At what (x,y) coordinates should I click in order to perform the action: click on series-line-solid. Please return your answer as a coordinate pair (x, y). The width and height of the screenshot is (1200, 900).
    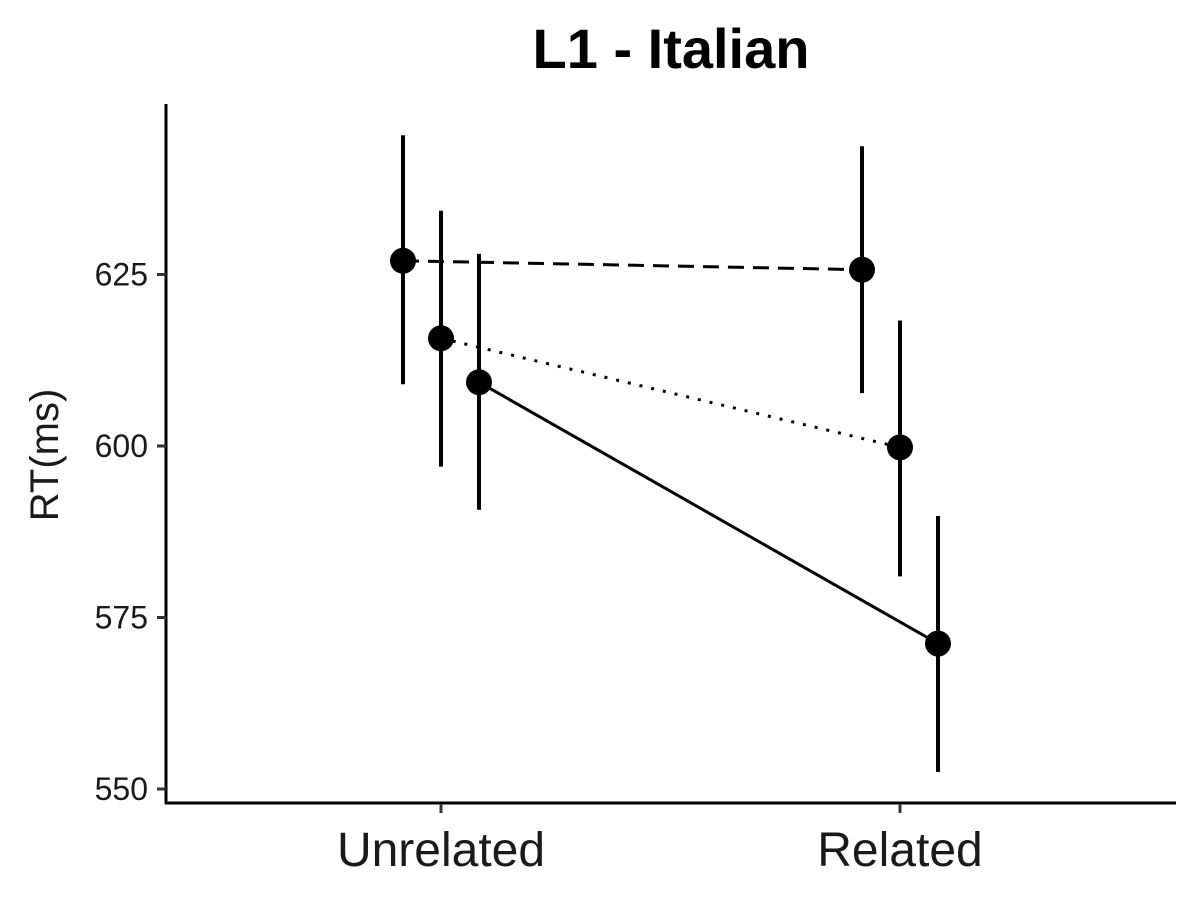
    Looking at the image, I should click on (708, 512).